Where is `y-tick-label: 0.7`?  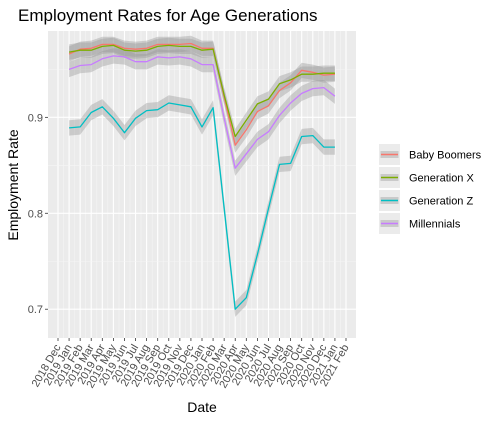
y-tick-label: 0.7 is located at coordinates (35, 310).